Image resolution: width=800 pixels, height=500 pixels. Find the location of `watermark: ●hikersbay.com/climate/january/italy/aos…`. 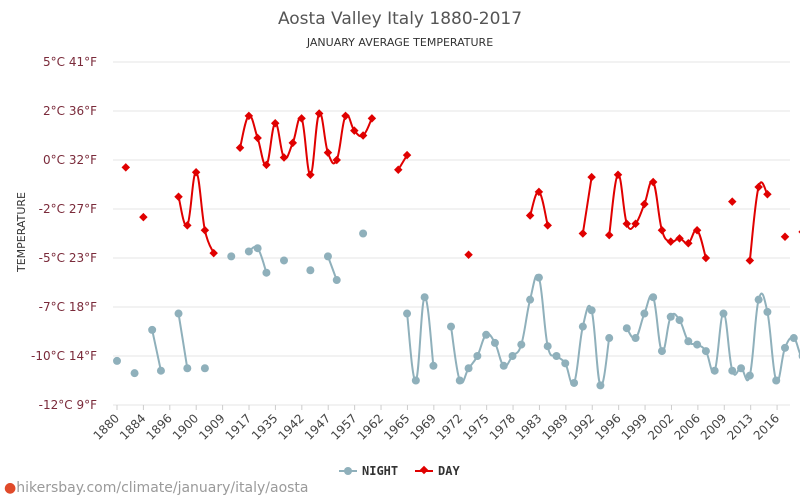

watermark: ●hikersbay.com/climate/january/italy/aos… is located at coordinates (156, 488).